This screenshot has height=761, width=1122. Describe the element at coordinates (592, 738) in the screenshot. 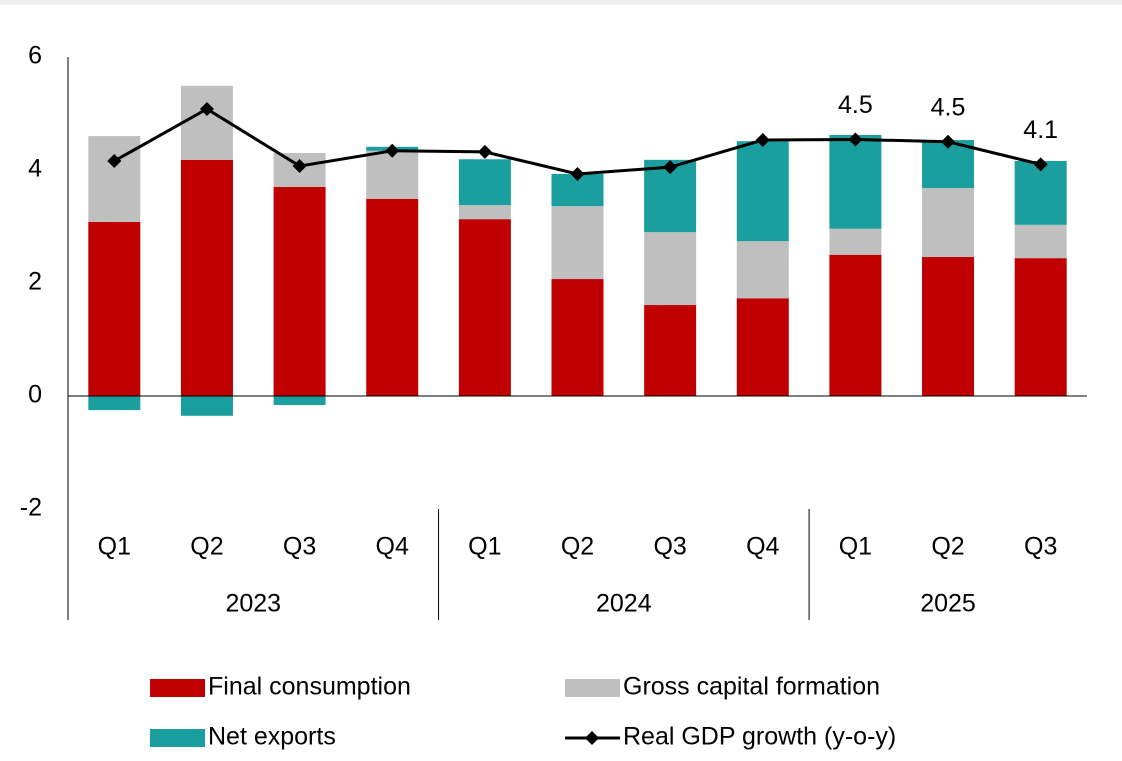

I see `legend-marker` at that location.